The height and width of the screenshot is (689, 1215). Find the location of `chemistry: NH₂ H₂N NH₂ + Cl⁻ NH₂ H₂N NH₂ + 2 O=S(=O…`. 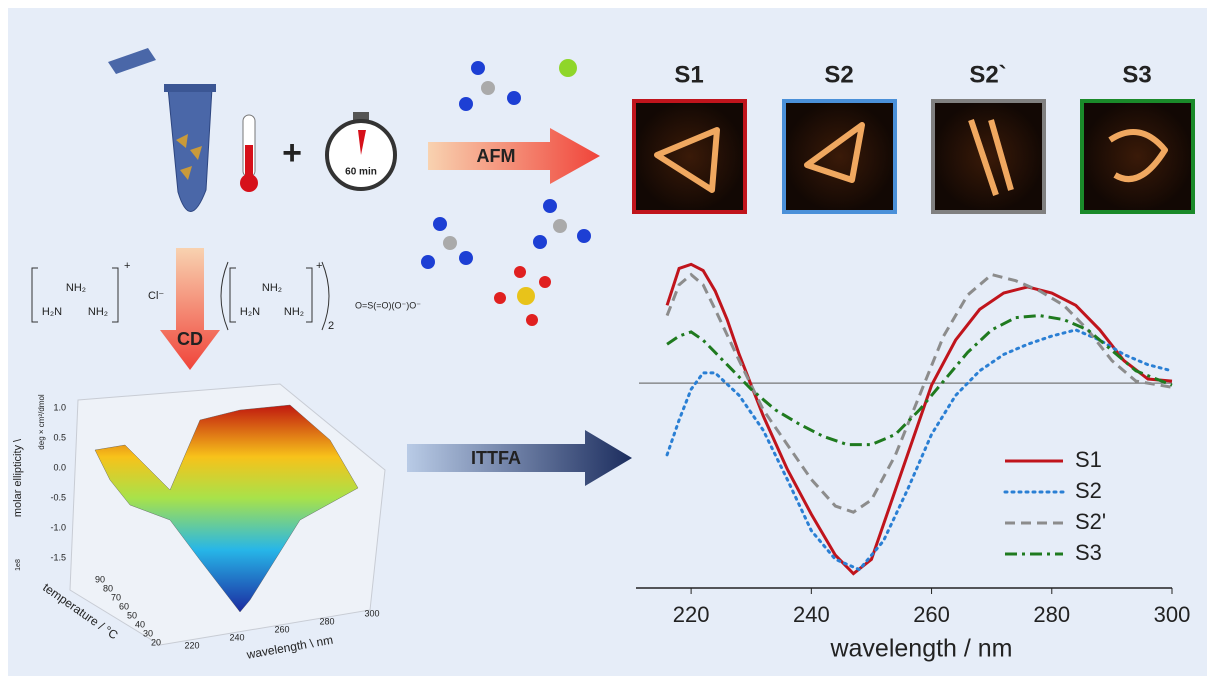

chemistry: NH₂ H₂N NH₂ + Cl⁻ NH₂ H₂N NH₂ + 2 O=S(=O… is located at coordinates (226, 296).